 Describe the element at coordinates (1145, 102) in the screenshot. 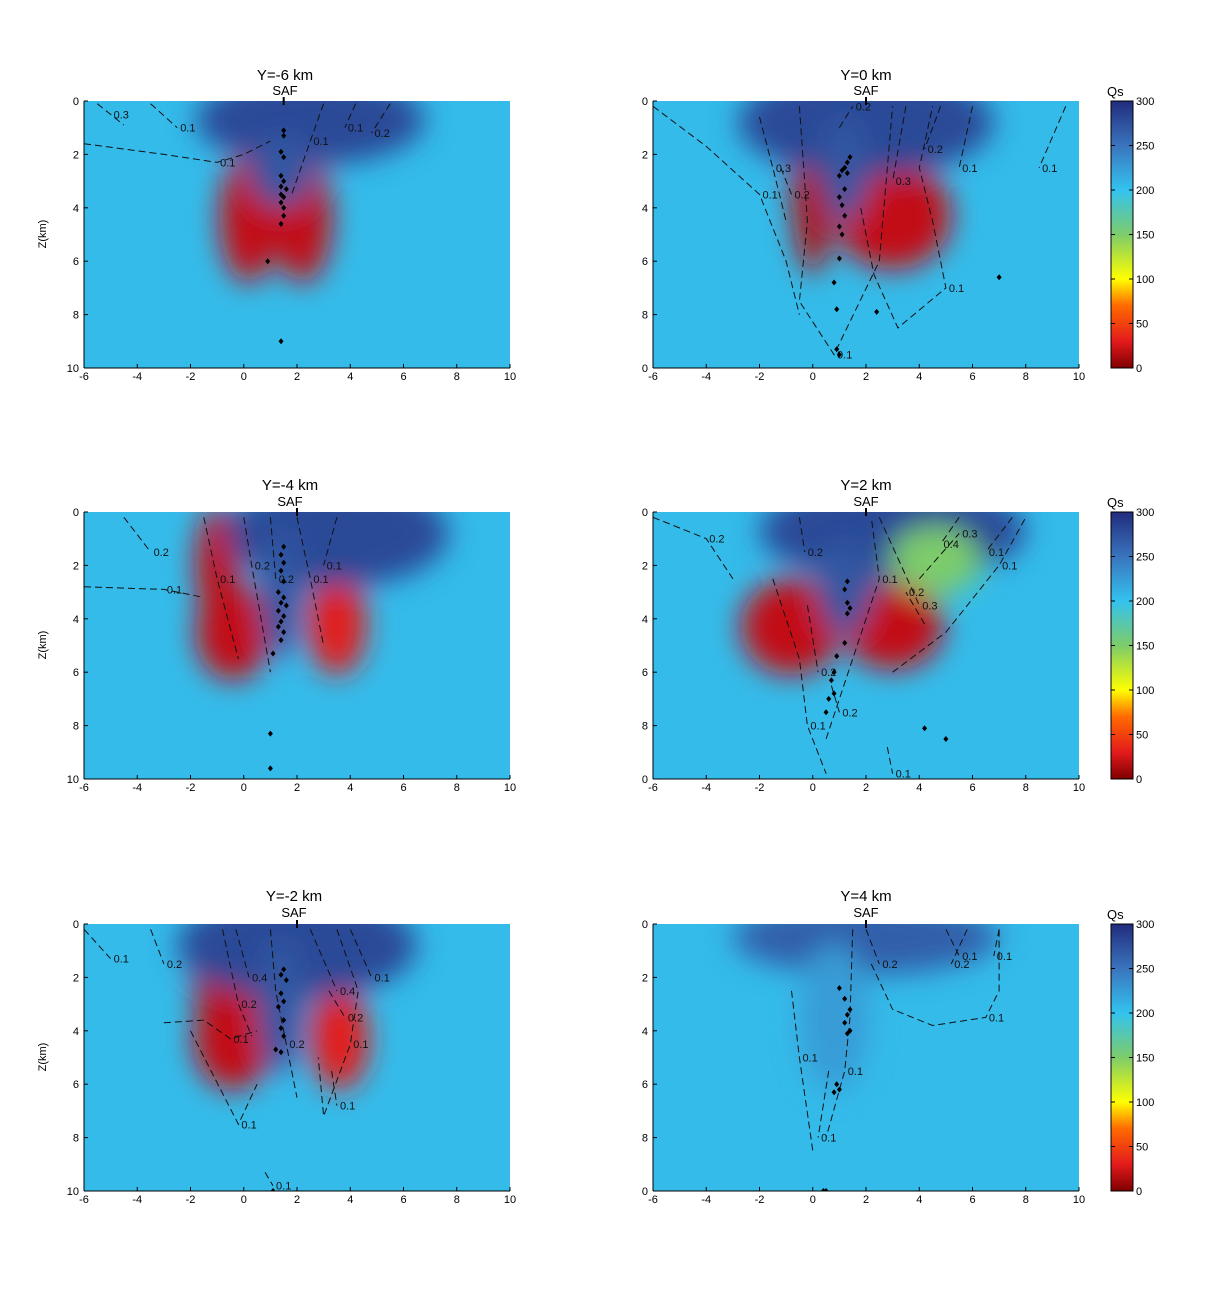

I see `colorbar-tick-label: 300` at that location.